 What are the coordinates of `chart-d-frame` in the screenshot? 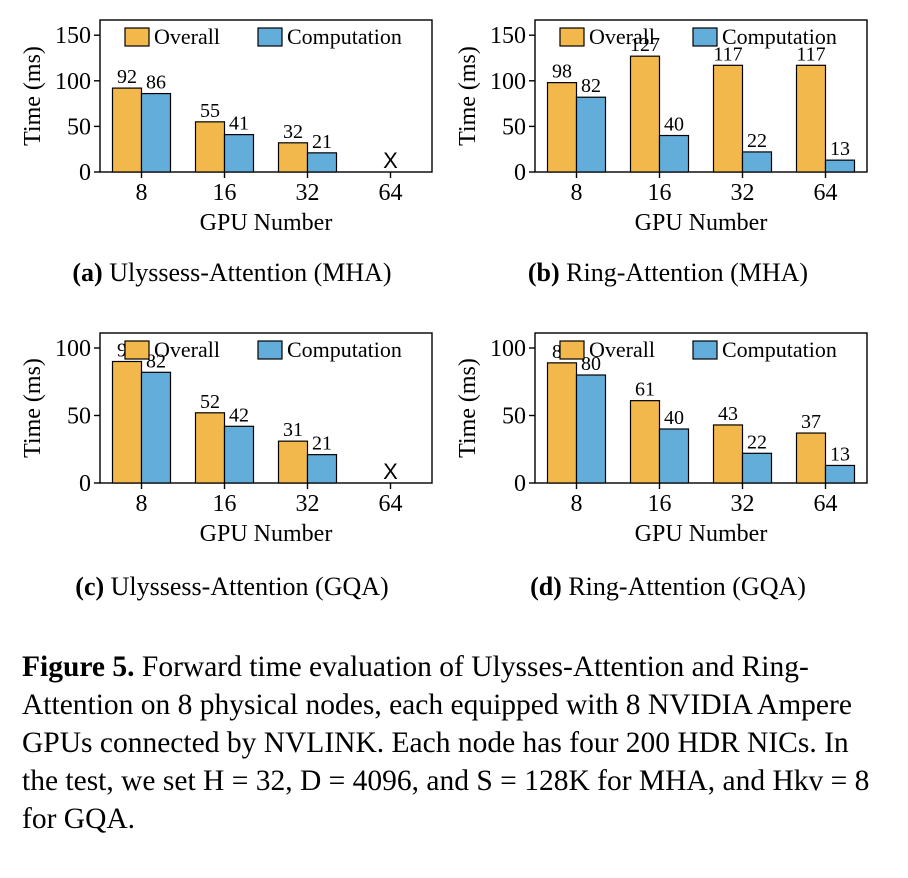 It's located at (701, 408).